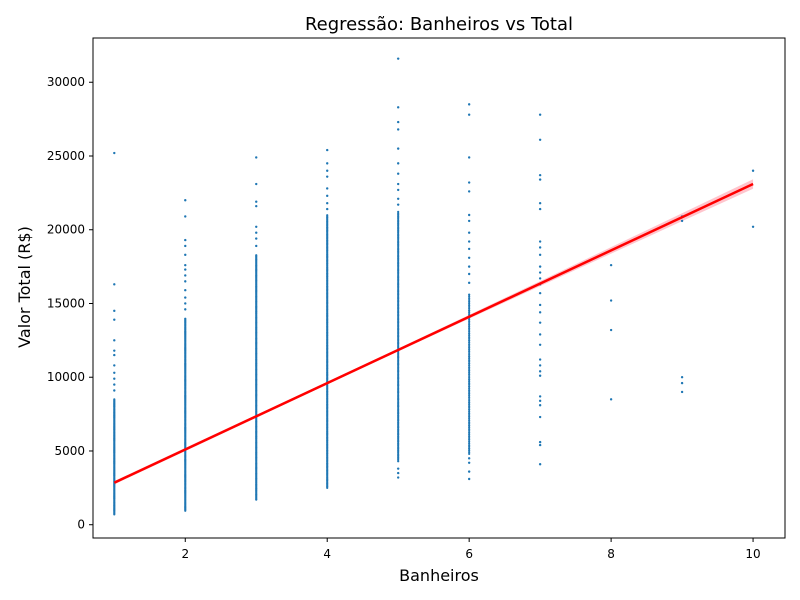 The image size is (800, 600). I want to click on x-tick-label: 8, so click(611, 554).